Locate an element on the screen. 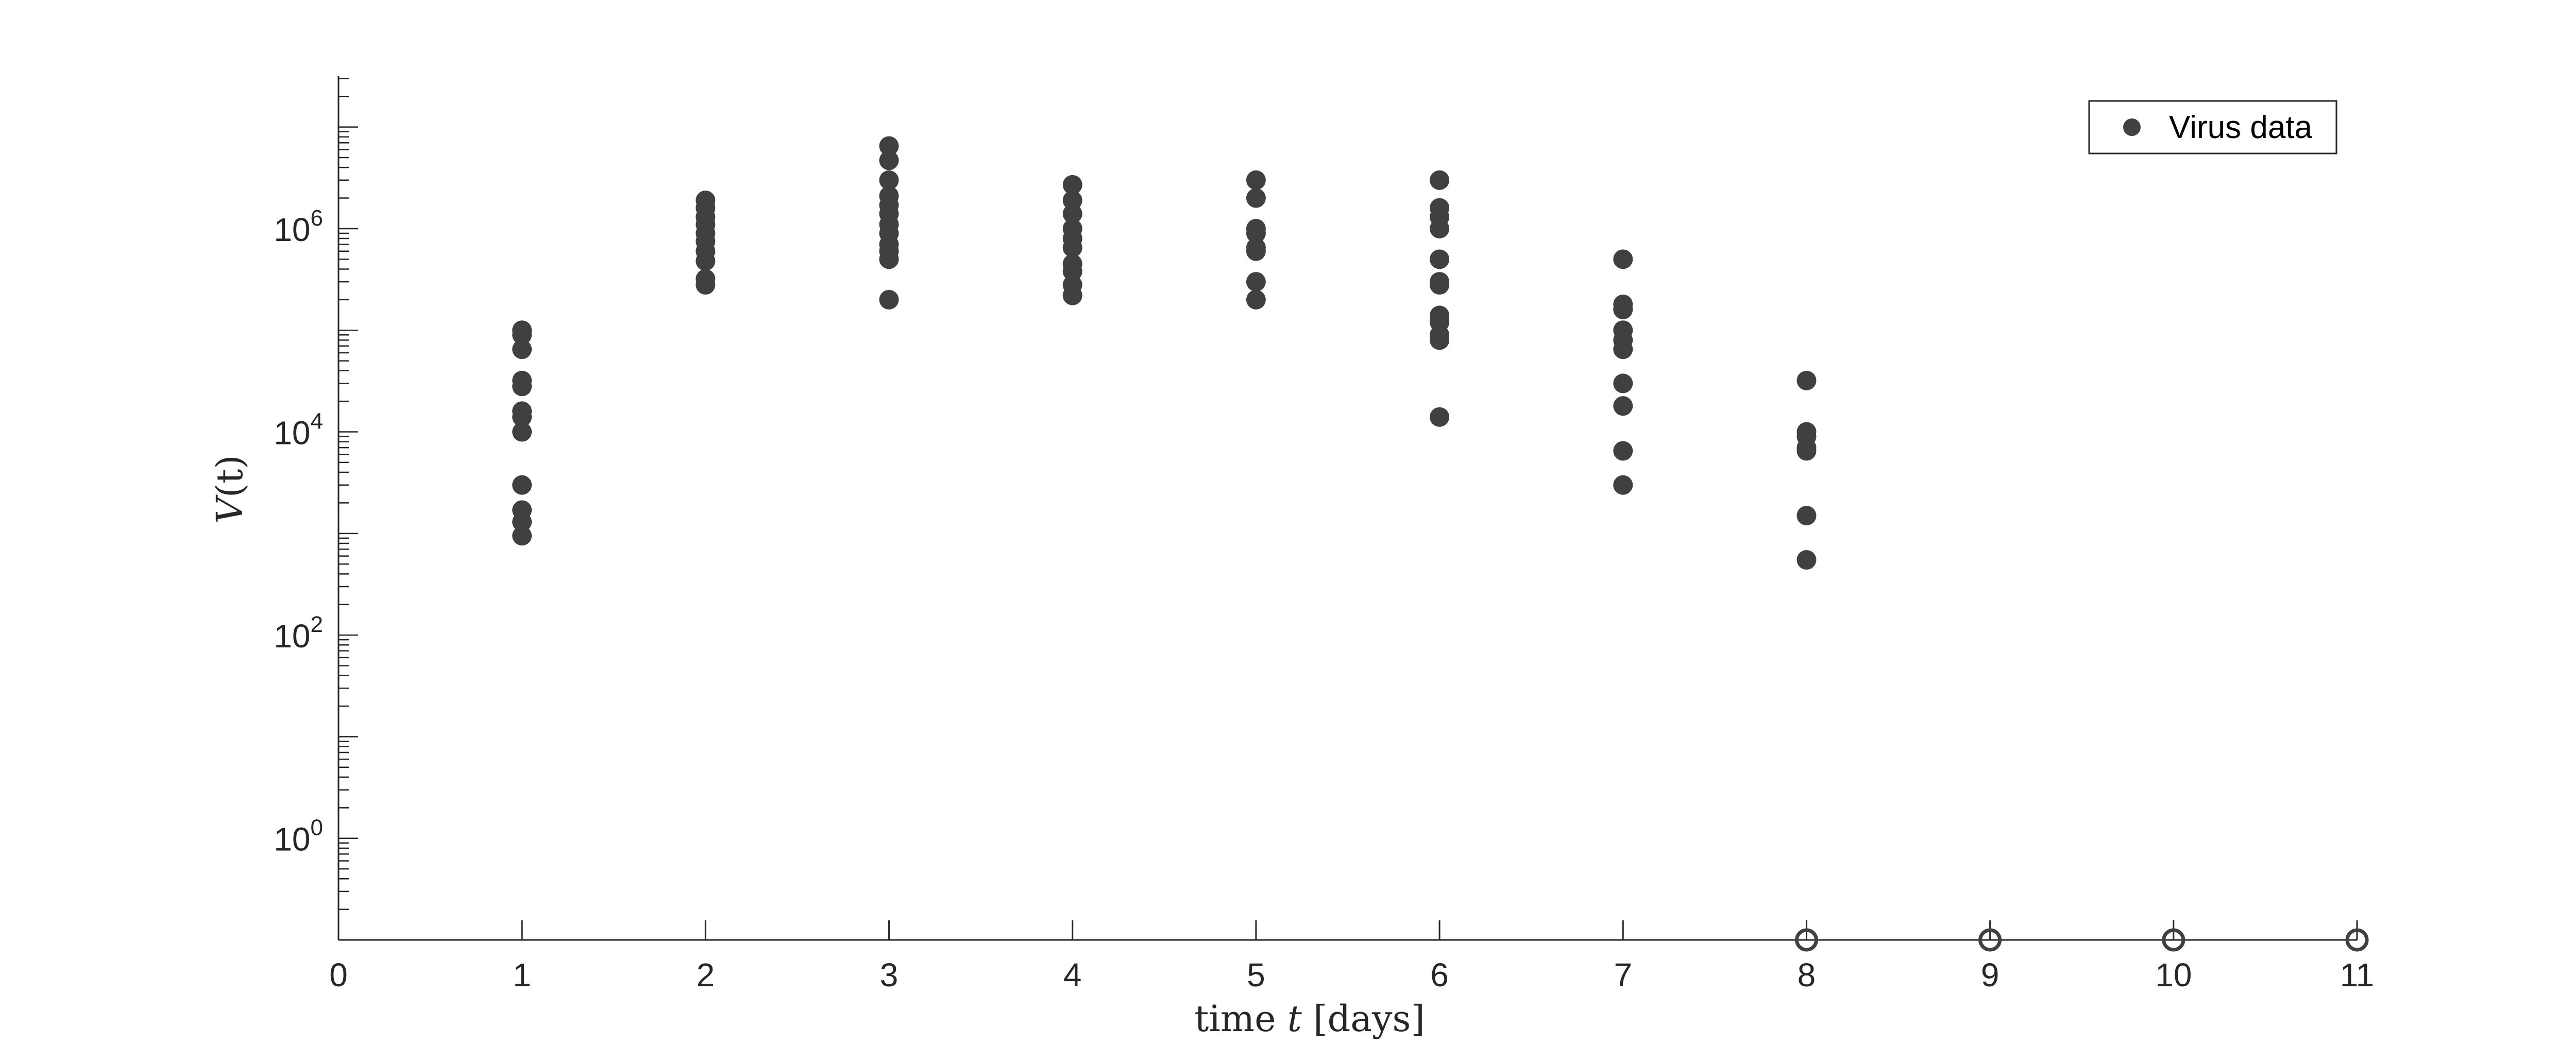  legend-box is located at coordinates (2212, 127).